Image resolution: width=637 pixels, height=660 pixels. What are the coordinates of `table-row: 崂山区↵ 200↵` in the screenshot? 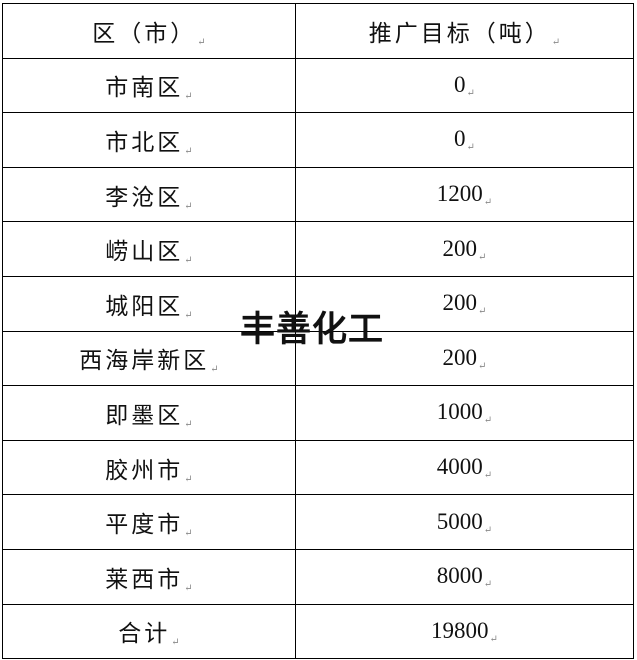 It's located at (318, 249).